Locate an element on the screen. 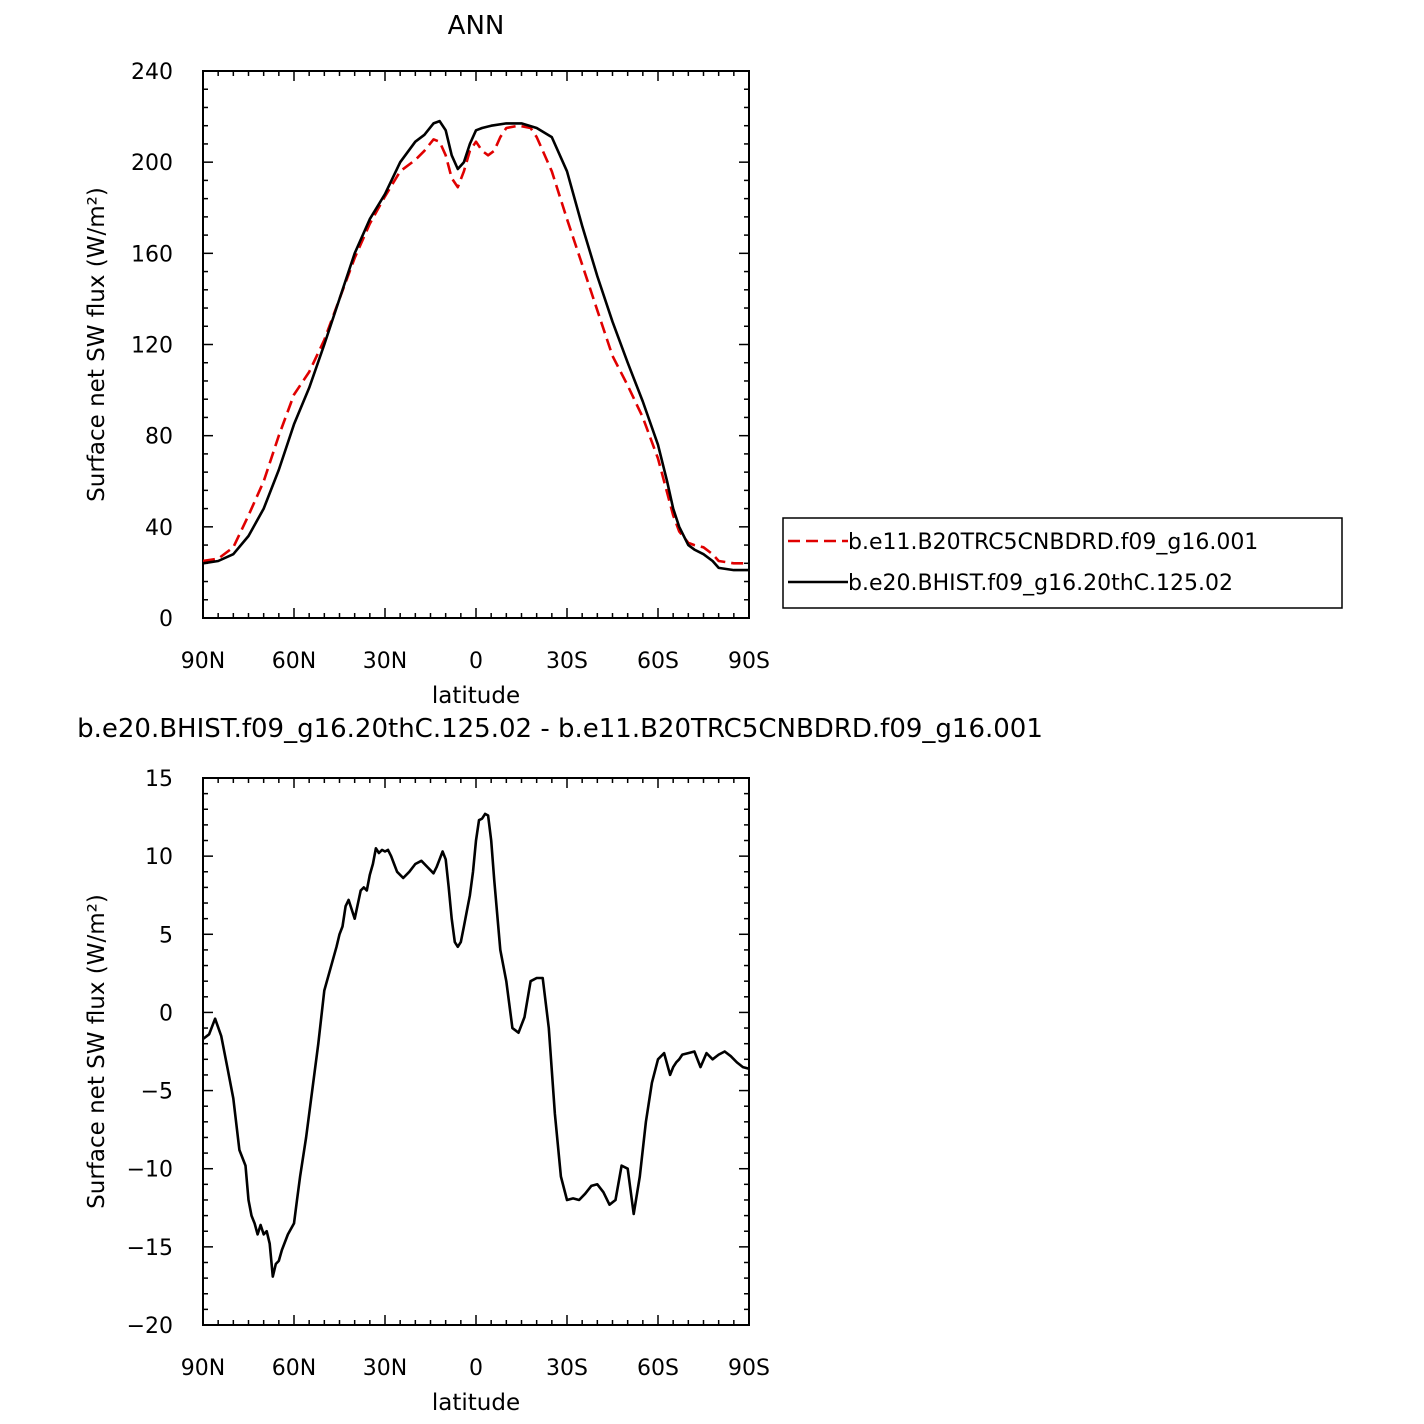 The height and width of the screenshot is (1424, 1424). y-tick-label: 240 is located at coordinates (152, 72).